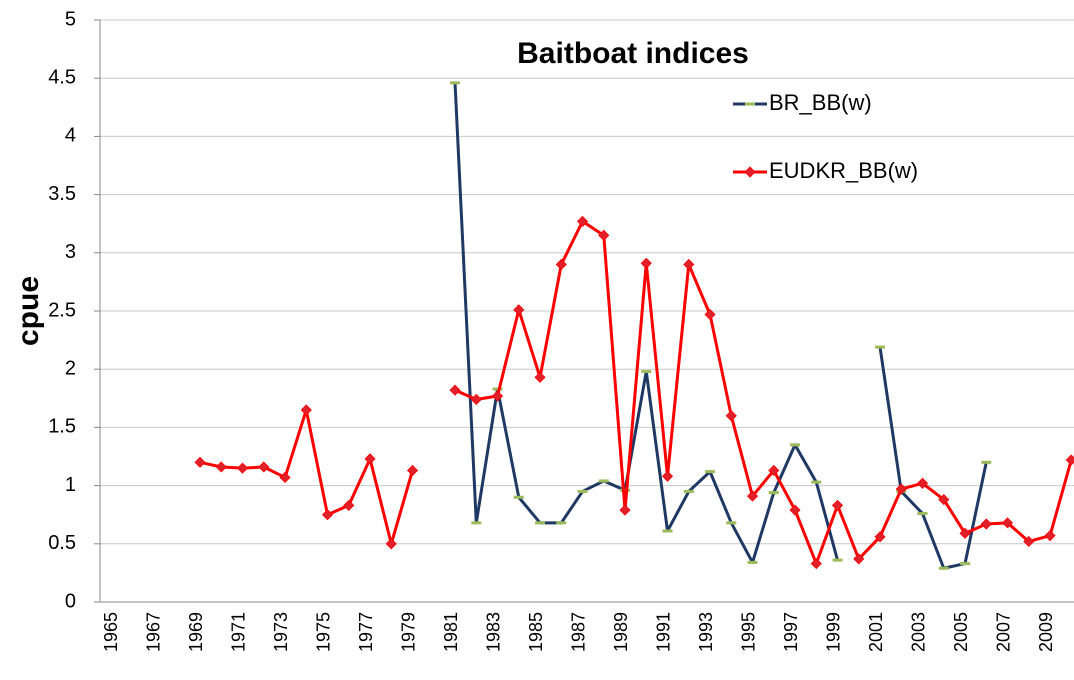 This screenshot has width=1074, height=680. I want to click on x-tick-label: 1965, so click(111, 632).